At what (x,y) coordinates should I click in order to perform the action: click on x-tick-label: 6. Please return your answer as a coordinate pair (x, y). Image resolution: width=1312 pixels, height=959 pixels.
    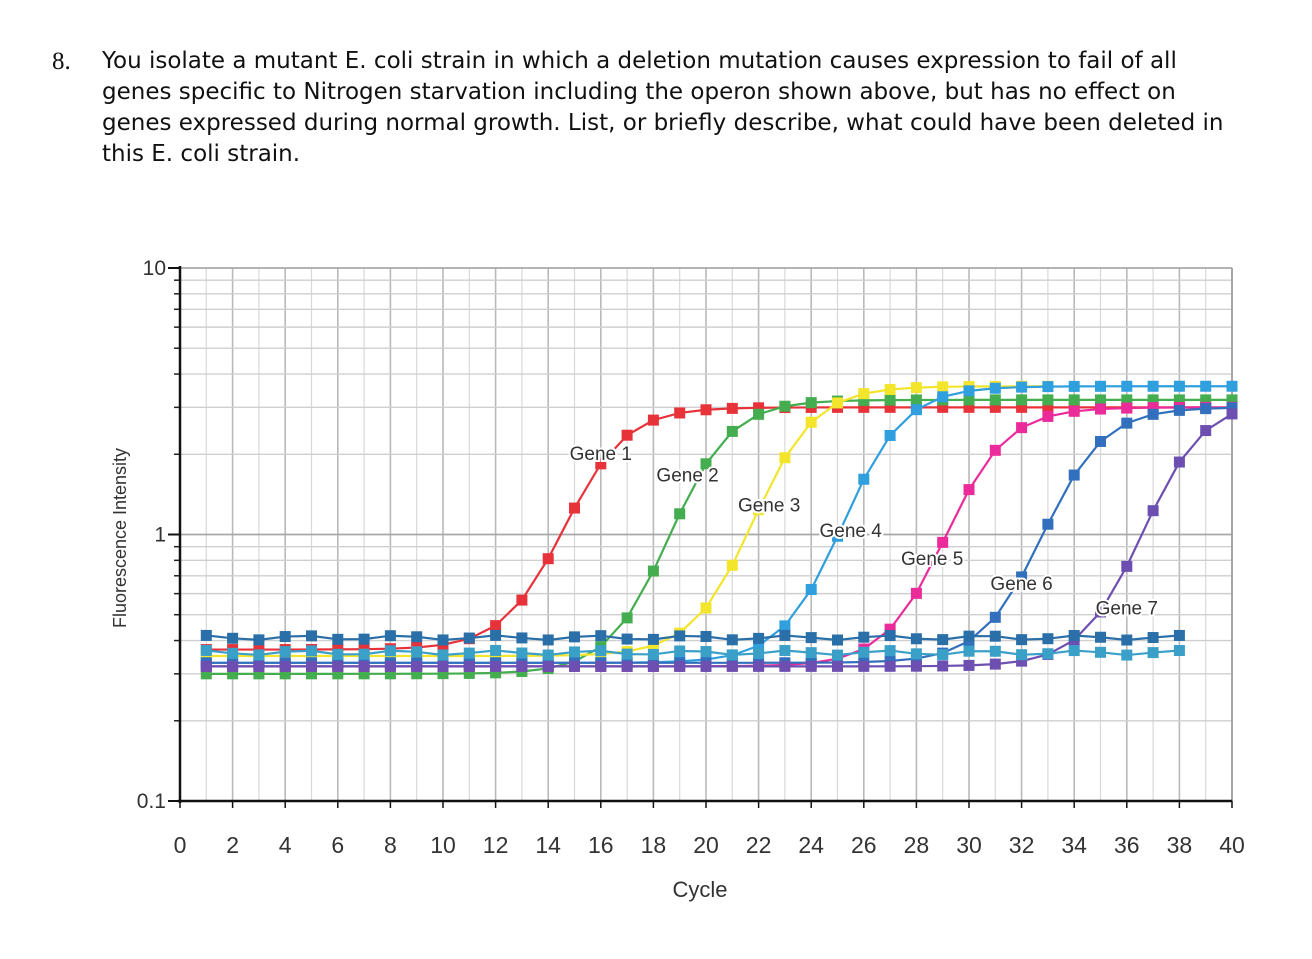
    Looking at the image, I should click on (337, 845).